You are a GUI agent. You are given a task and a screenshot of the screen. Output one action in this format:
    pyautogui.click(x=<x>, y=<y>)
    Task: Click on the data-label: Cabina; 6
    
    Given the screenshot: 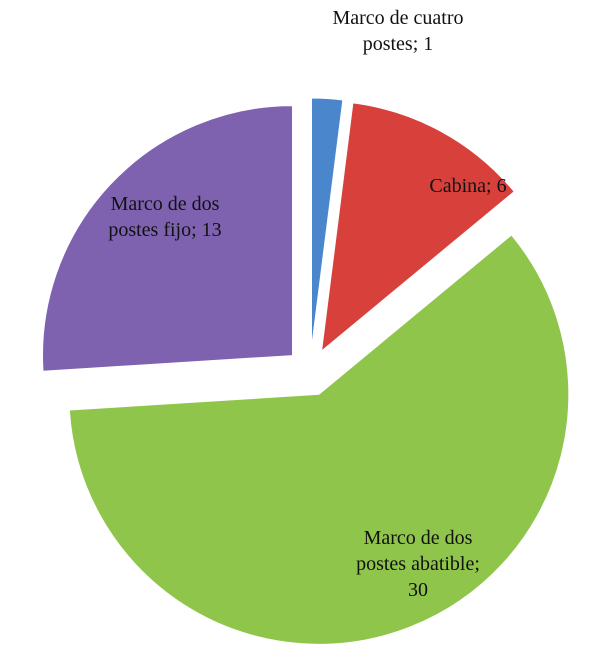 What is the action you would take?
    pyautogui.click(x=467, y=186)
    